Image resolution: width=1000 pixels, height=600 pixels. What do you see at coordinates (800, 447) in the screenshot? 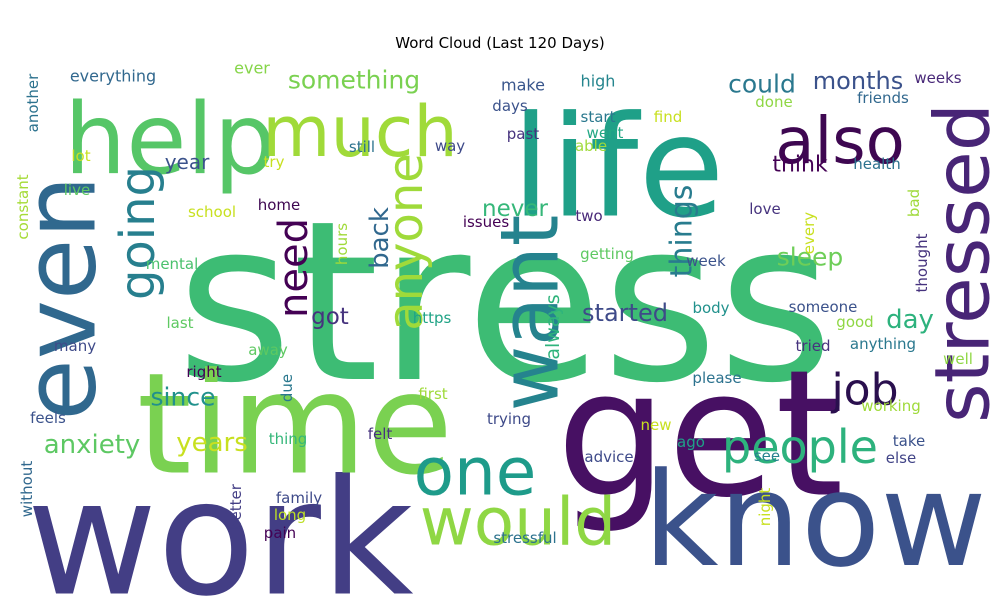
I see `word-people: people` at bounding box center [800, 447].